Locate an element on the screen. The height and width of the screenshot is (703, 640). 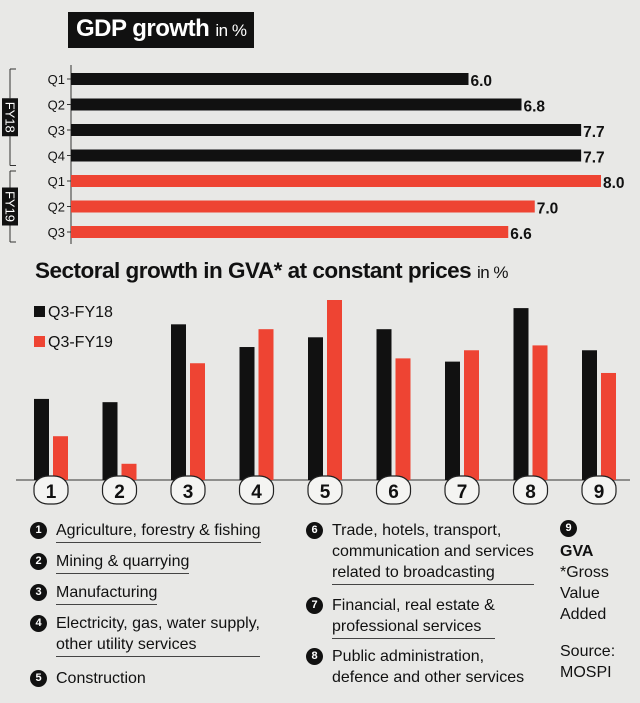
legend-number-4: 4 is located at coordinates (38, 623).